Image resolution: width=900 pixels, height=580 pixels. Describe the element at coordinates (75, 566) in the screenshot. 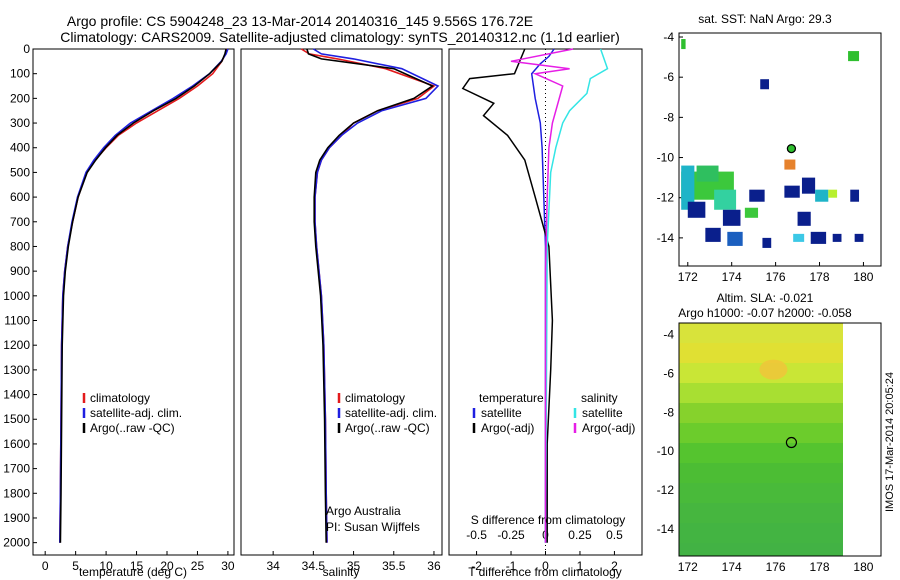

I see `x-tick-label: 5` at that location.